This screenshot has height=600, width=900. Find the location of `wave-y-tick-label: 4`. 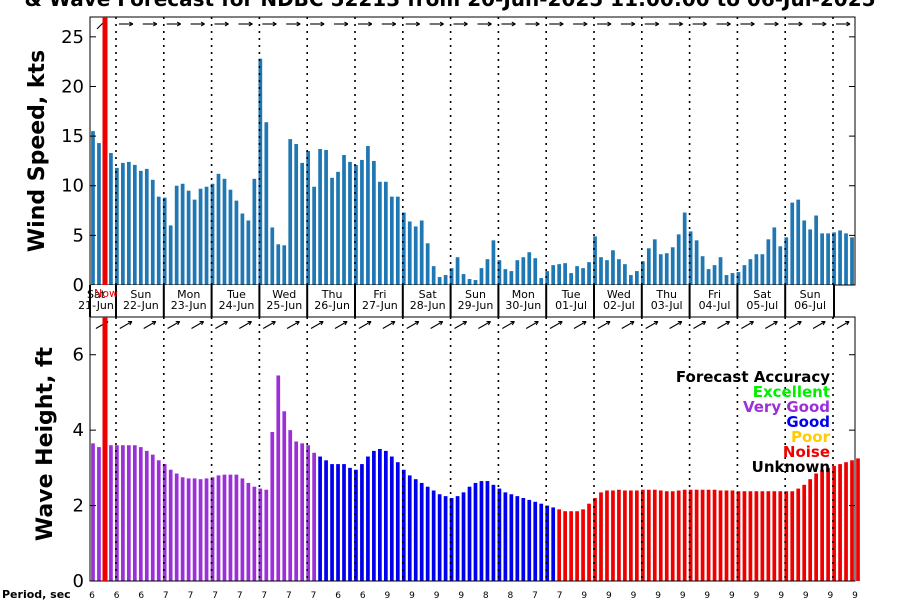

wave-y-tick-label: 4 is located at coordinates (78, 430).